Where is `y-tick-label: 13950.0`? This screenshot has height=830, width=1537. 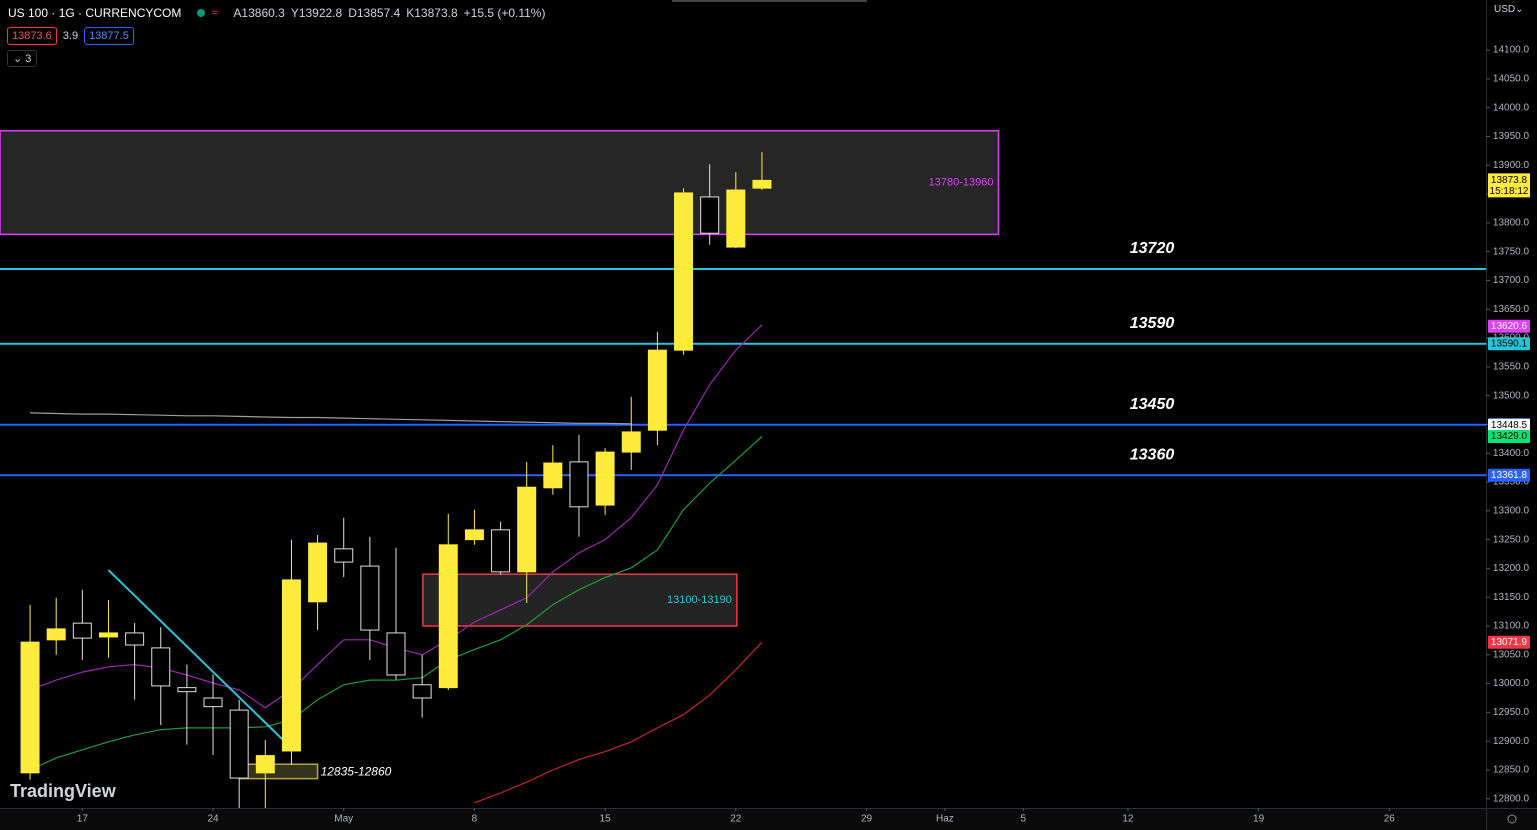
y-tick-label: 13950.0 is located at coordinates (1511, 136).